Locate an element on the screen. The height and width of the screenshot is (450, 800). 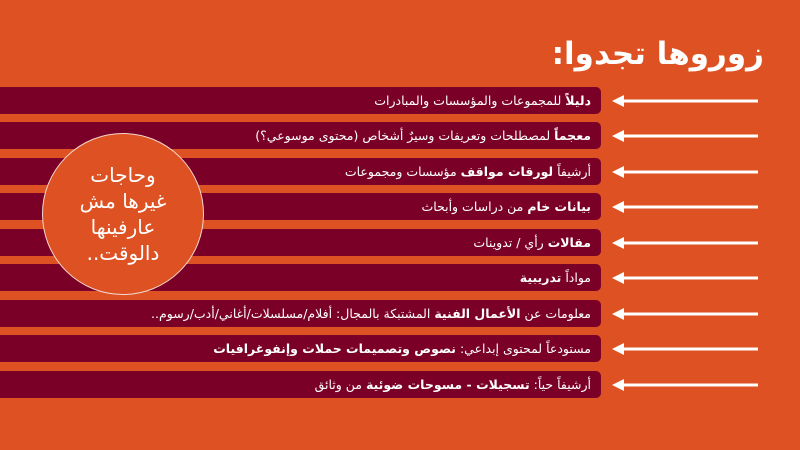
item-text: مستودعاً لمحتوى إبداعي: is located at coordinates (523, 348).